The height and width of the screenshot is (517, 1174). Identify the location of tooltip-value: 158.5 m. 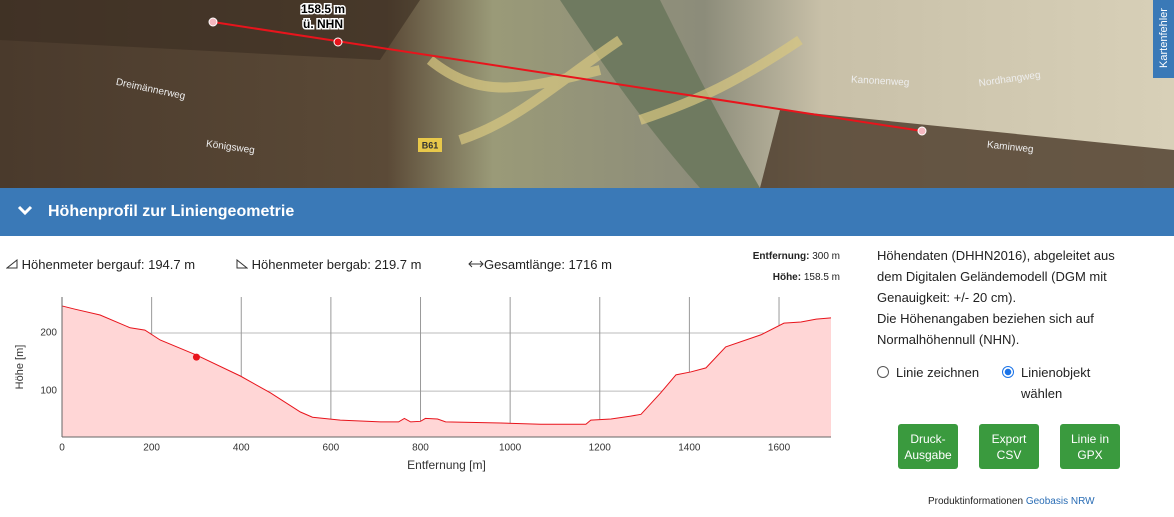
(821, 277).